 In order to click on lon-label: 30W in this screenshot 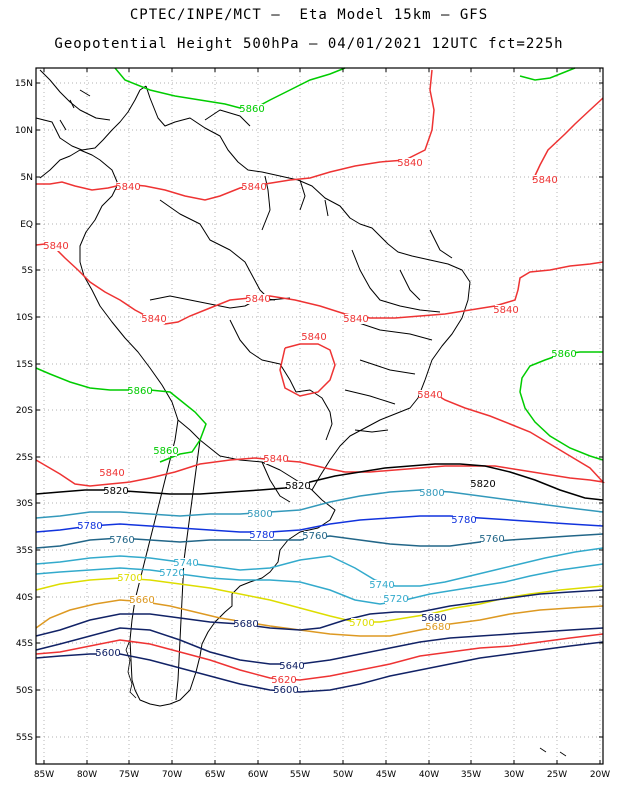, I will do `click(514, 775)`.